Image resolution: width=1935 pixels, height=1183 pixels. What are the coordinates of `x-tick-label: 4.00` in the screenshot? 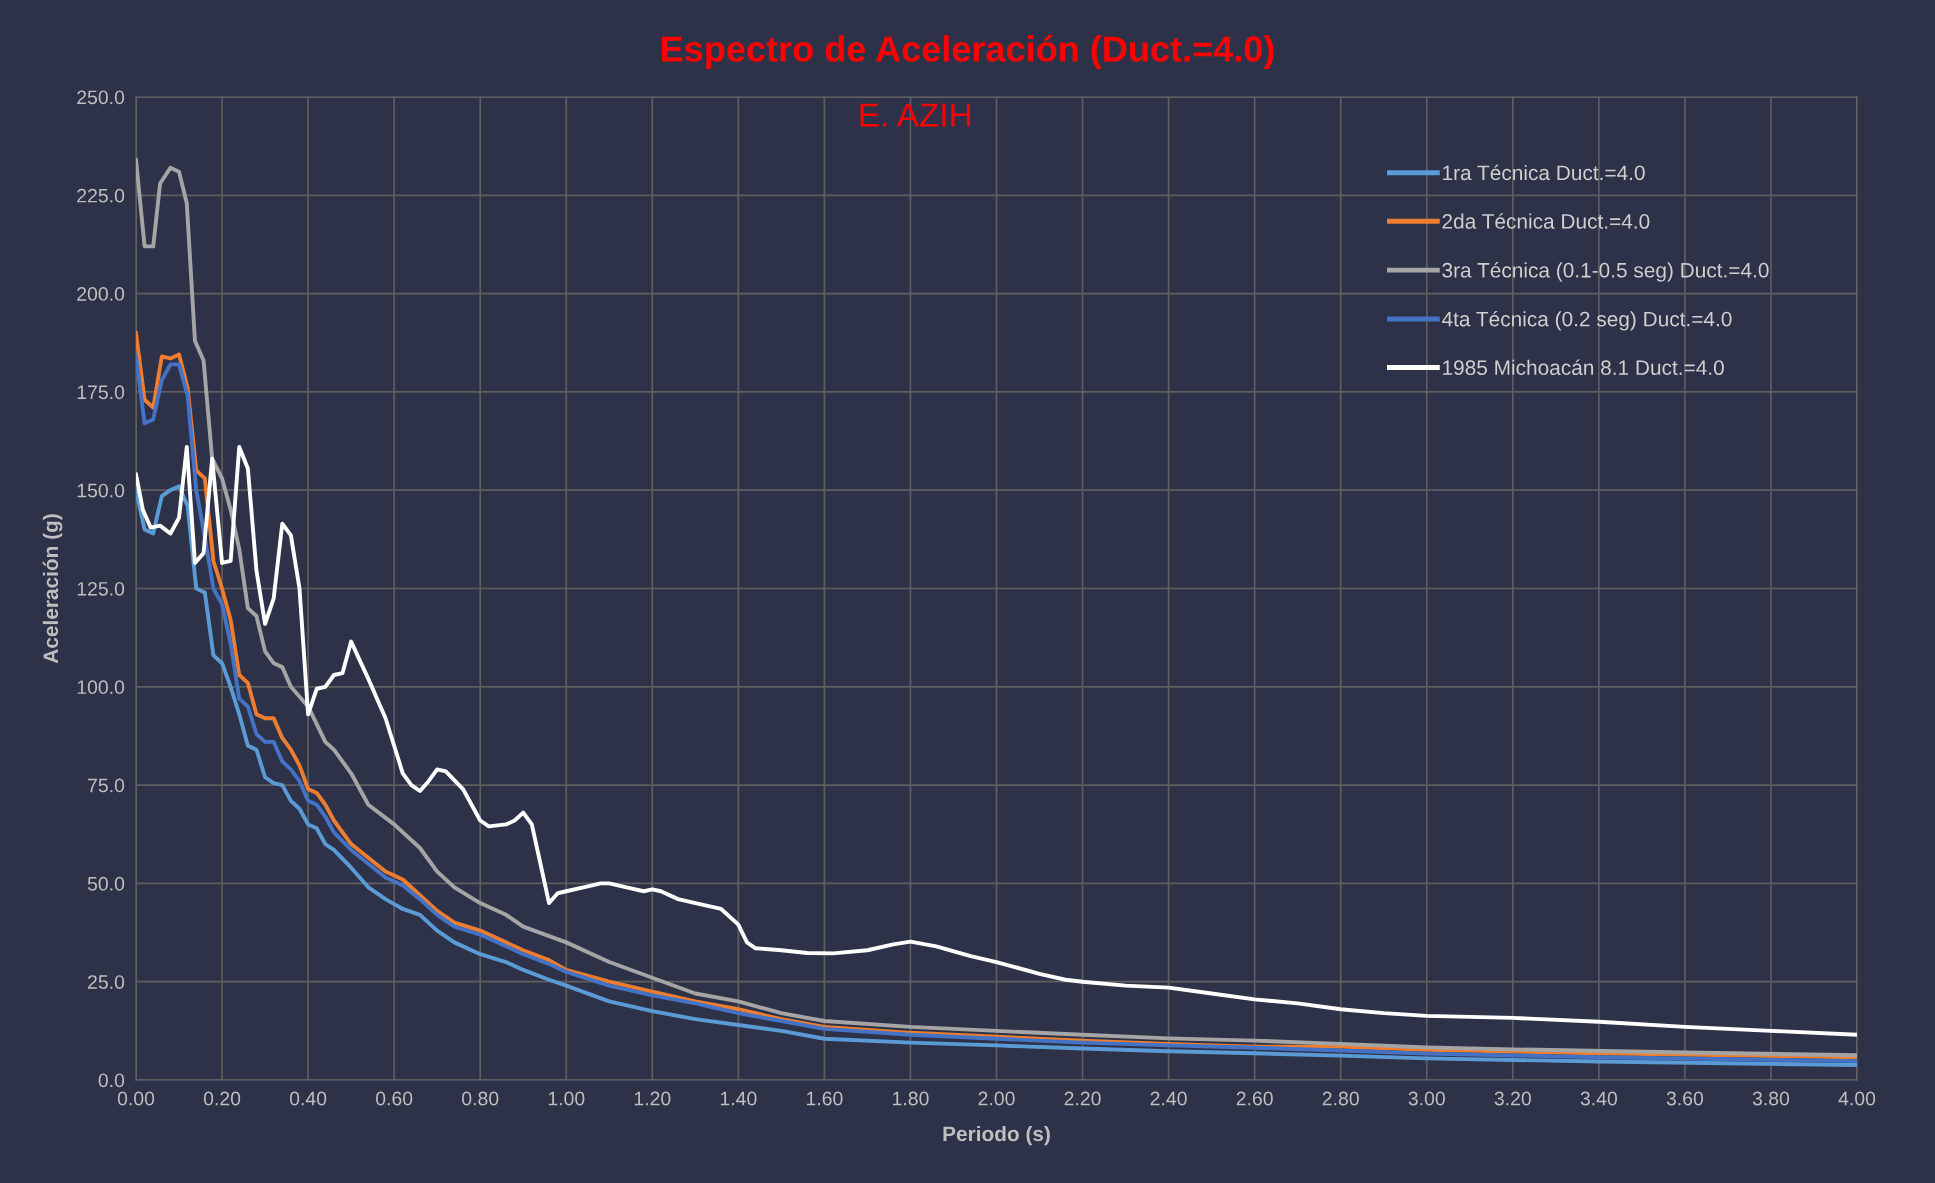 It's located at (1857, 1098).